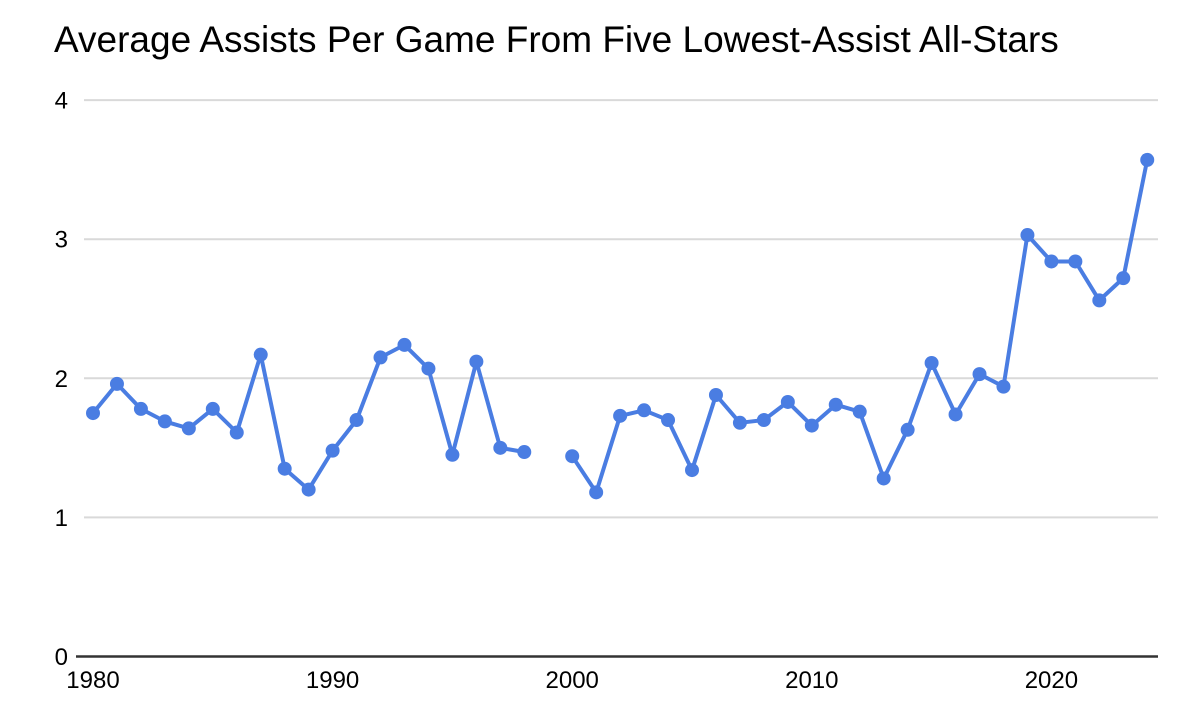 This screenshot has height=718, width=1184. What do you see at coordinates (1051, 680) in the screenshot?
I see `x-tick-label-2020: 2020` at bounding box center [1051, 680].